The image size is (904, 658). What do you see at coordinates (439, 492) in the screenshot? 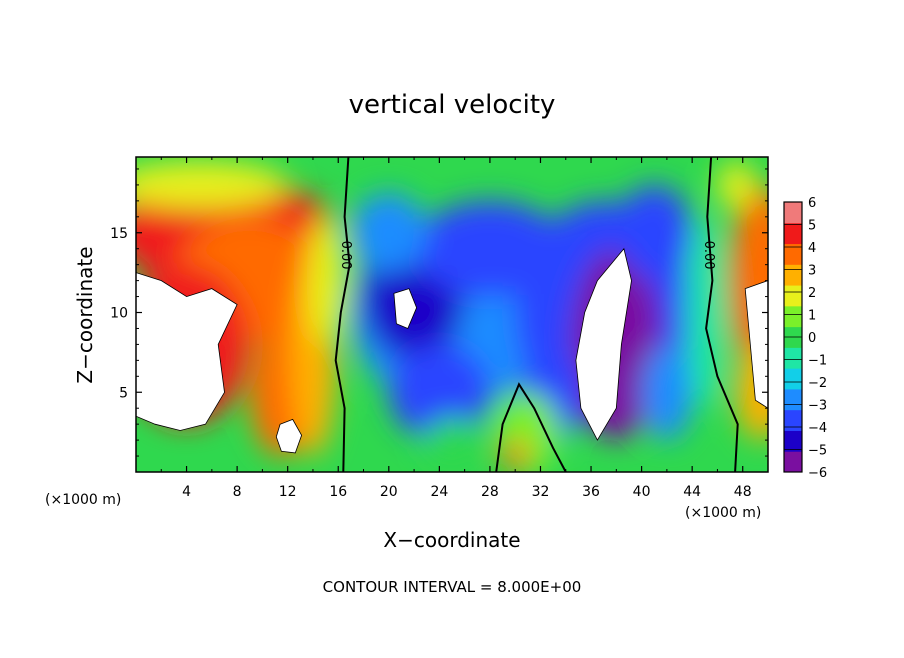
I see `x-tick-label: 24` at bounding box center [439, 492].